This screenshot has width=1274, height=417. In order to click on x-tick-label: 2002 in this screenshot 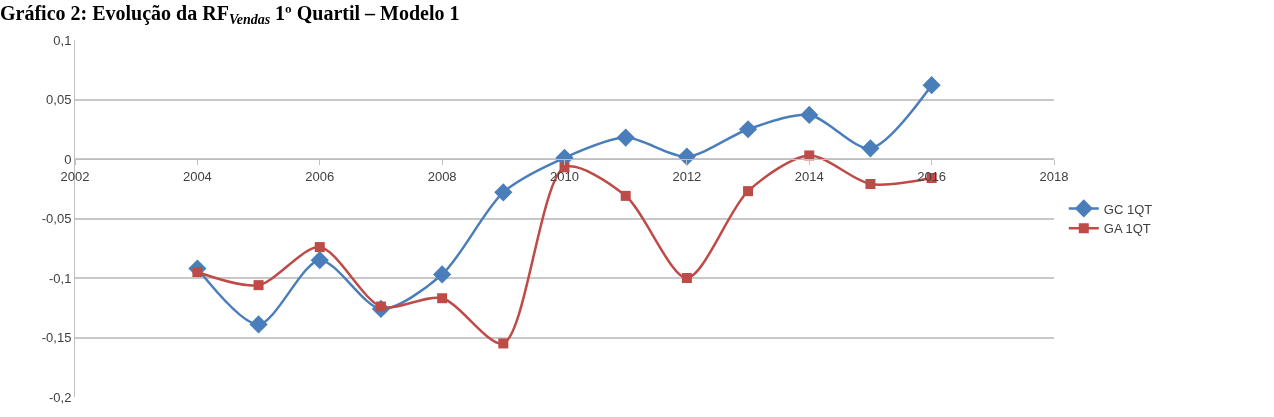, I will do `click(75, 176)`.